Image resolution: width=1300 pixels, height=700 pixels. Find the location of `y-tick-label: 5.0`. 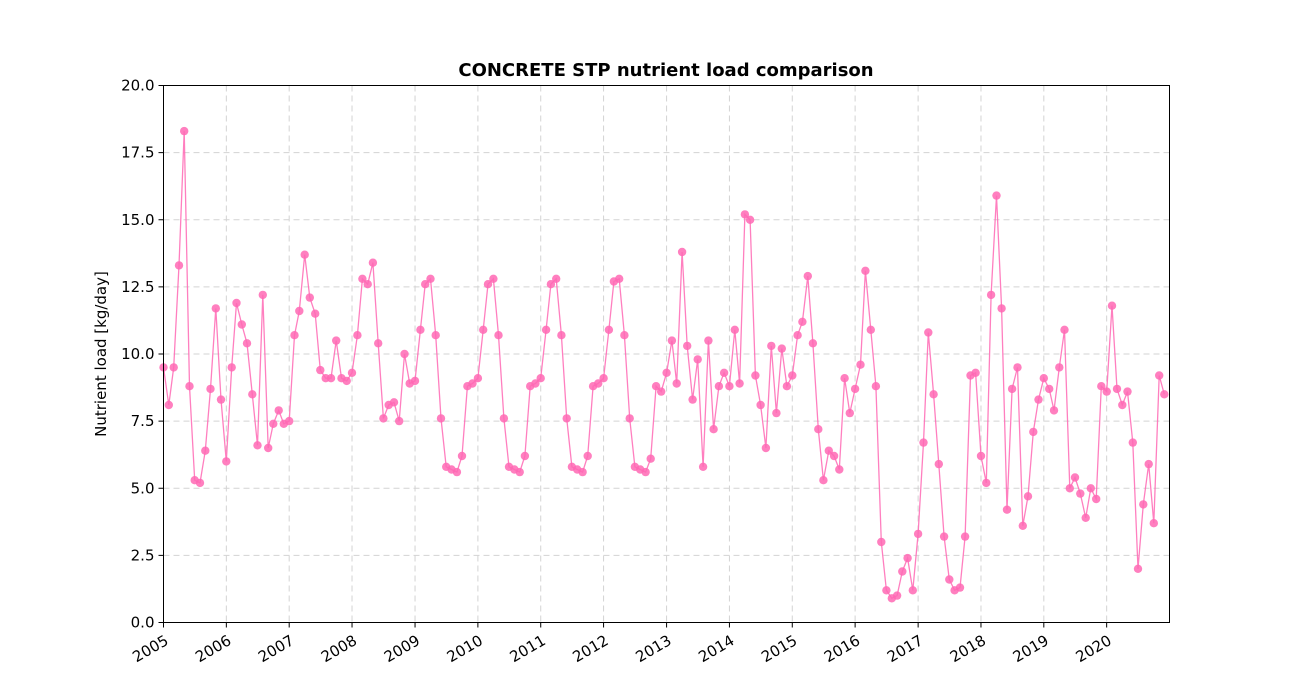

y-tick-label: 5.0 is located at coordinates (143, 488).